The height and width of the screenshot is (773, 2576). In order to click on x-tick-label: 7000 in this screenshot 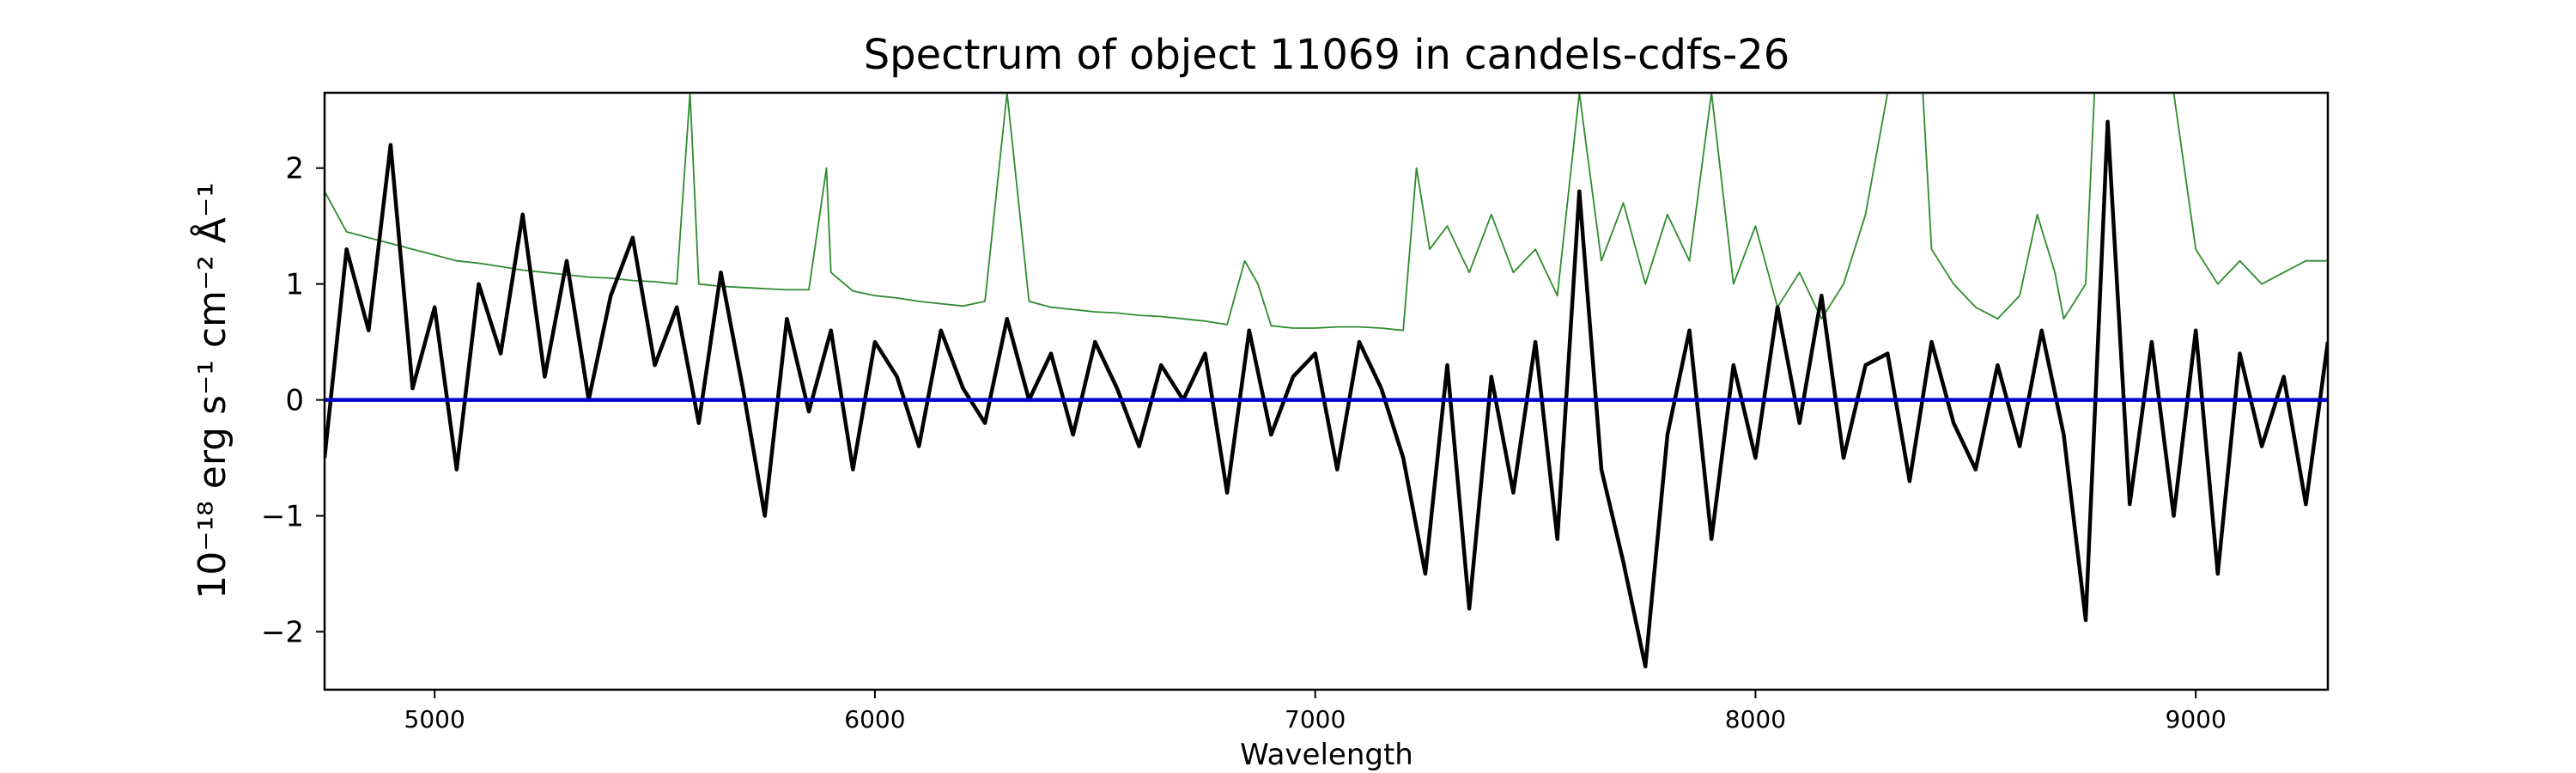, I will do `click(1316, 719)`.